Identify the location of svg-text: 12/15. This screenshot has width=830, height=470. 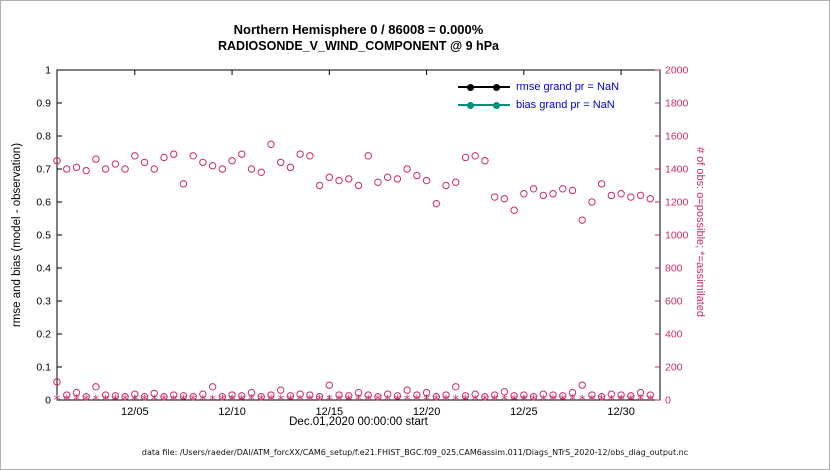
(330, 412).